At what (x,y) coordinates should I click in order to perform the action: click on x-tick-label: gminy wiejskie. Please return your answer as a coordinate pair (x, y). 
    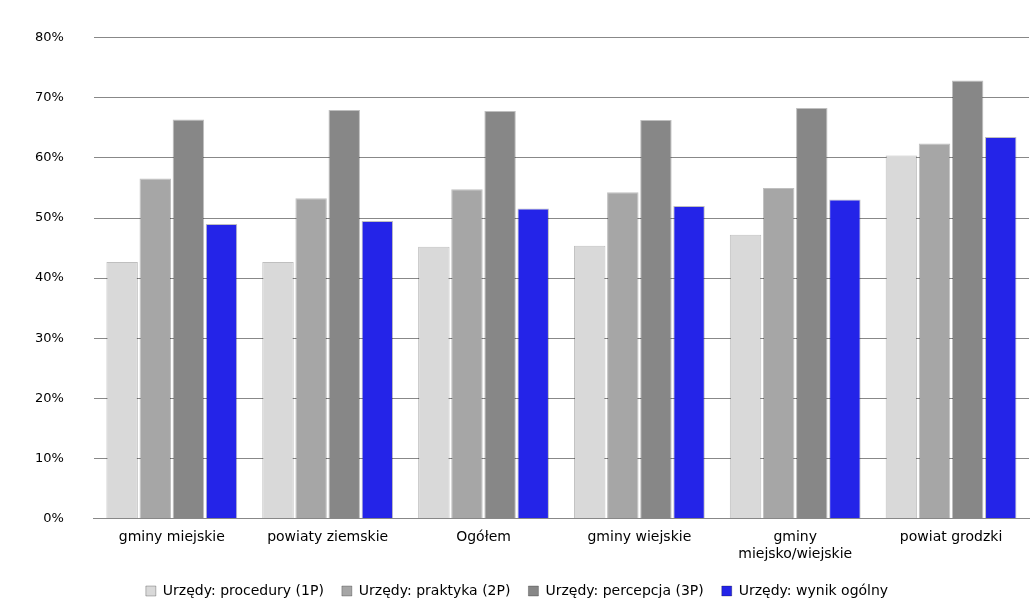
    Looking at the image, I should click on (639, 536).